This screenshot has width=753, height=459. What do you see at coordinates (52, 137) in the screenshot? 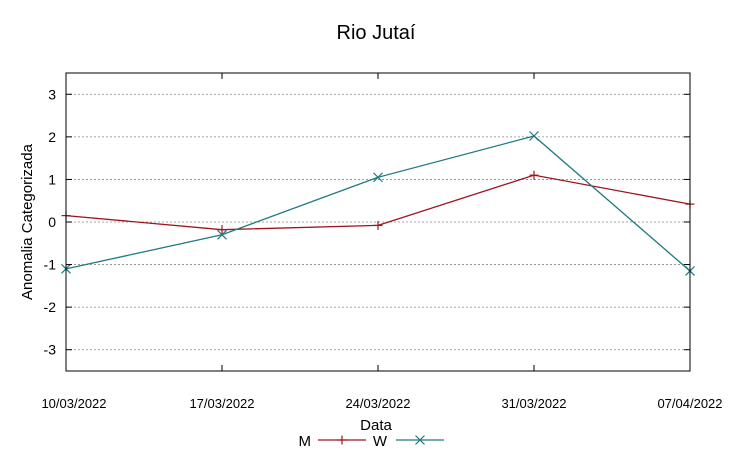
I see `y-tick-label: 2` at bounding box center [52, 137].